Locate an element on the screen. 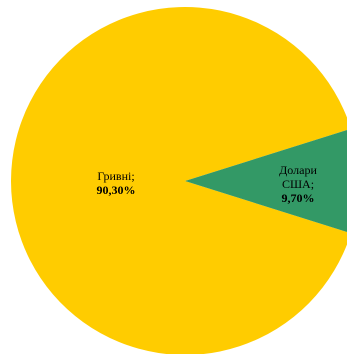 The width and height of the screenshot is (347, 354). slice-label-0: Гривні; 90,30% is located at coordinates (116, 183).